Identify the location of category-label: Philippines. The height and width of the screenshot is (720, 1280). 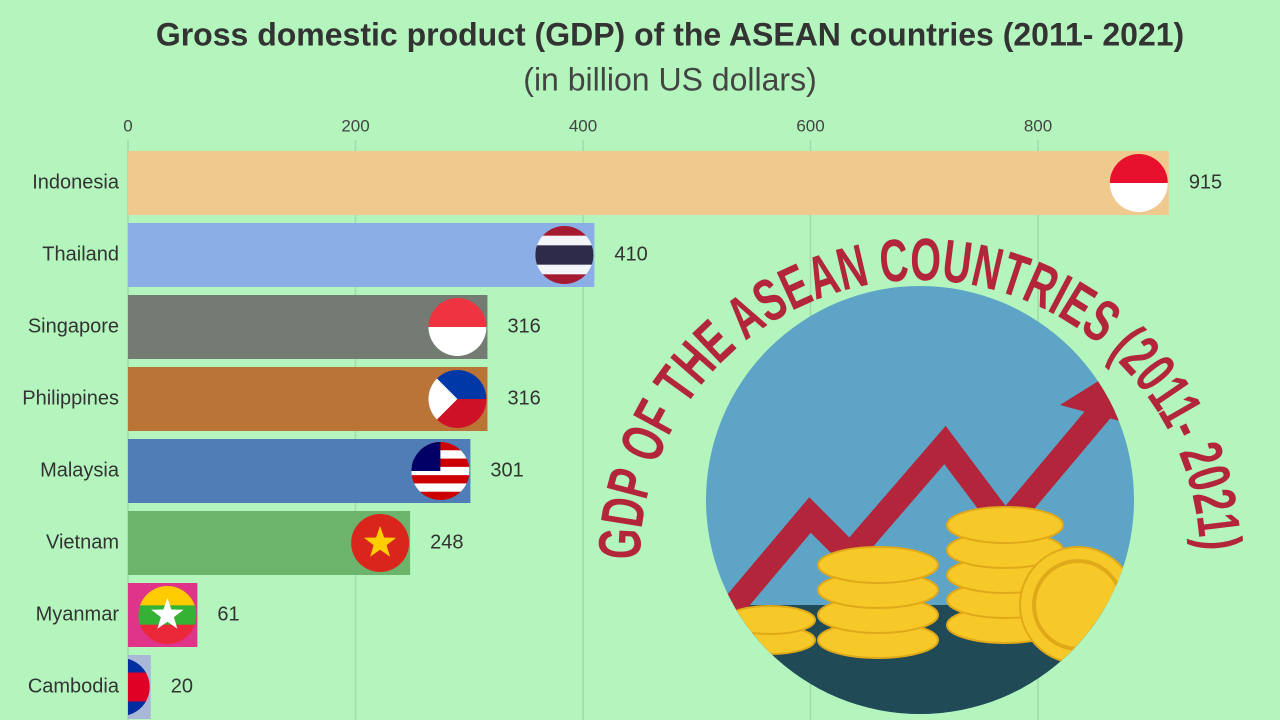
(70, 398).